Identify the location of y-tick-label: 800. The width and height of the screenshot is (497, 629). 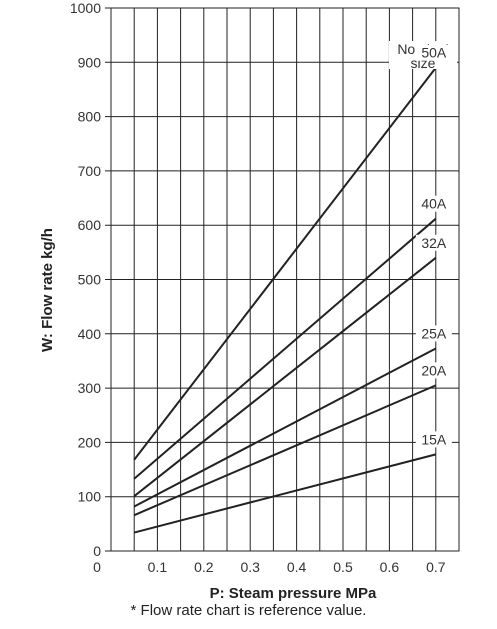
(90, 117).